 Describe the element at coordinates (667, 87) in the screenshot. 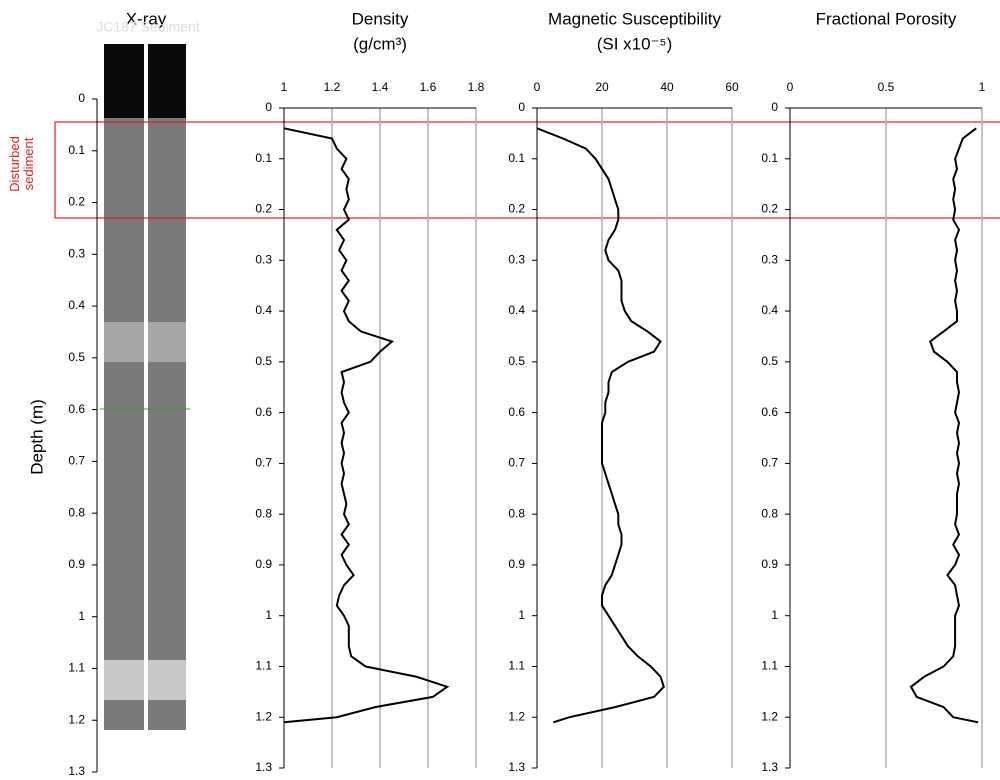

I see `x-tick-label: 40` at that location.